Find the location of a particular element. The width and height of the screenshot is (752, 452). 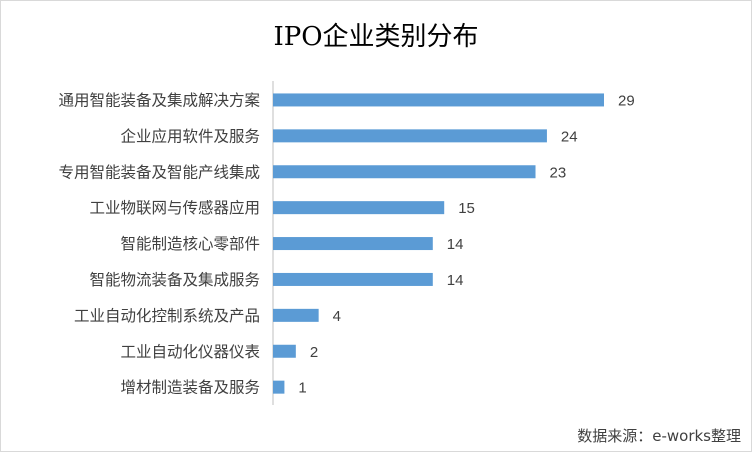

category-label: 企业应用软件及服务 is located at coordinates (190, 135).